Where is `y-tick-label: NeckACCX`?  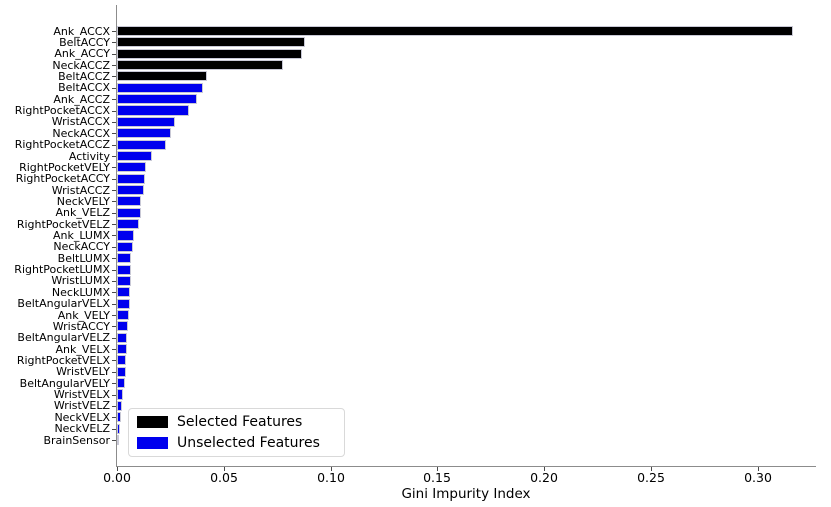
y-tick-label: NeckACCX is located at coordinates (81, 133).